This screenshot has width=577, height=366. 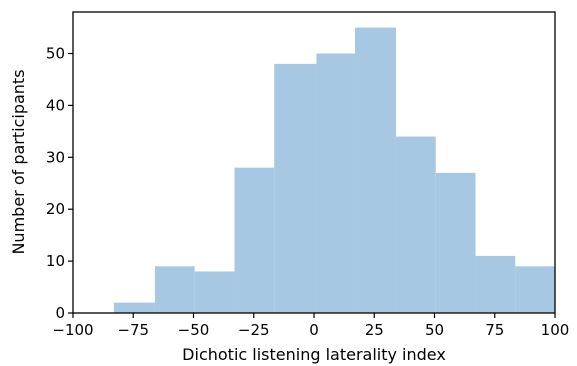 I want to click on x-tick-label: −75, so click(x=133, y=330).